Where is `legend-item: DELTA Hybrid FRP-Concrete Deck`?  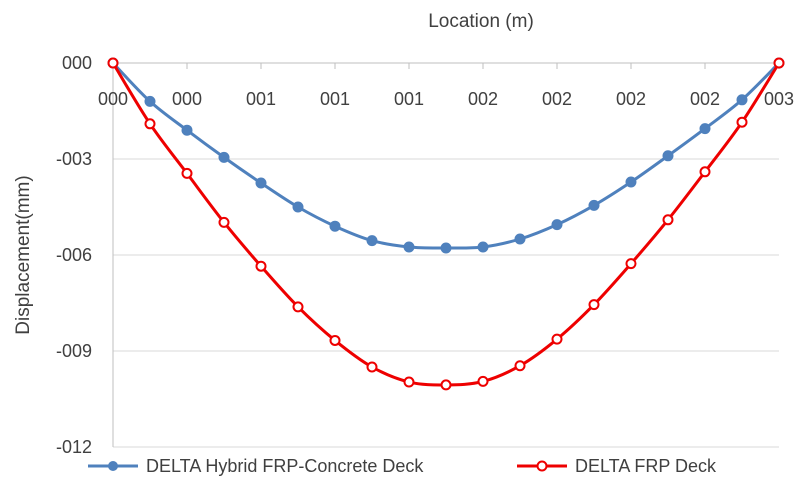 legend-item: DELTA Hybrid FRP-Concrete Deck is located at coordinates (256, 466).